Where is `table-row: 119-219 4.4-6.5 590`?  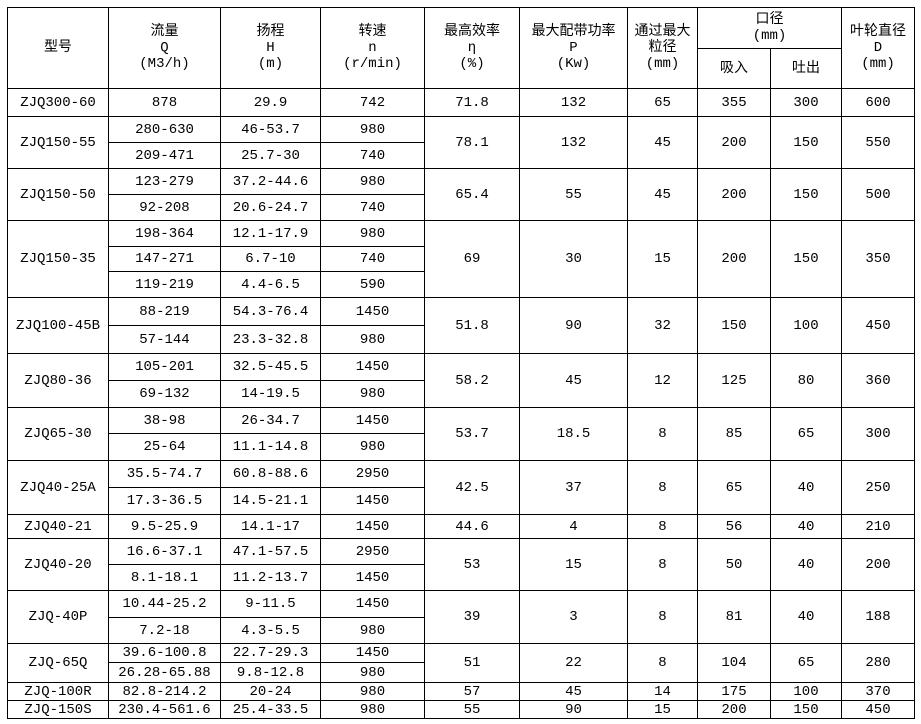
table-row: 119-219 4.4-6.5 590 is located at coordinates (461, 284).